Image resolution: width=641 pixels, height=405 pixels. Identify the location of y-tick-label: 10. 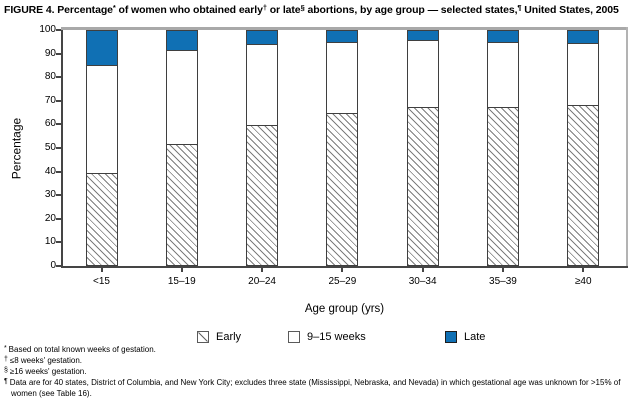
(50, 242).